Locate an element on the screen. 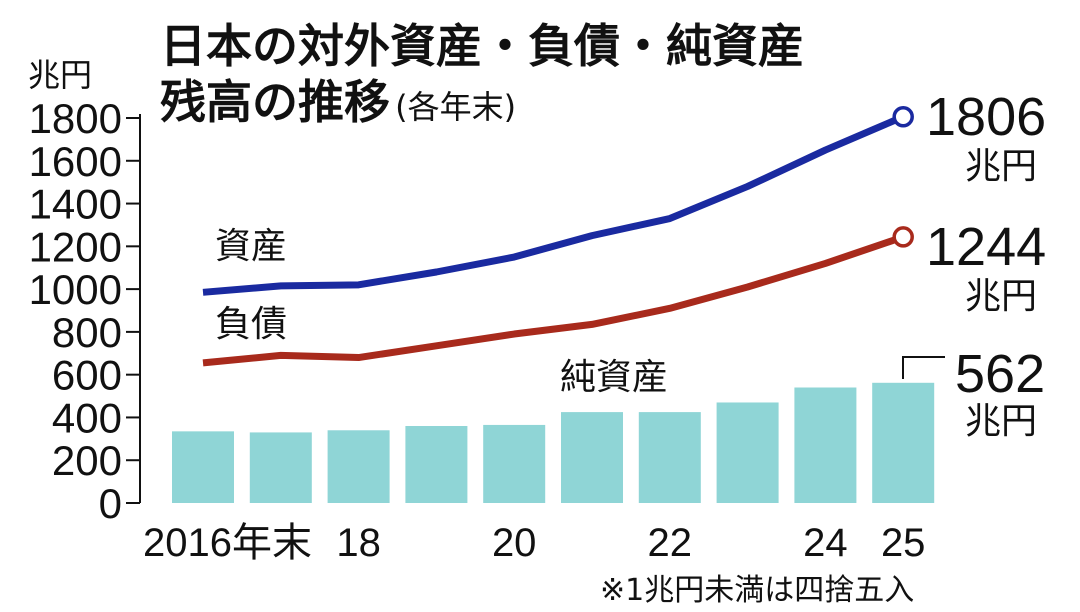  y-tick-label: 1200 is located at coordinates (75, 246).